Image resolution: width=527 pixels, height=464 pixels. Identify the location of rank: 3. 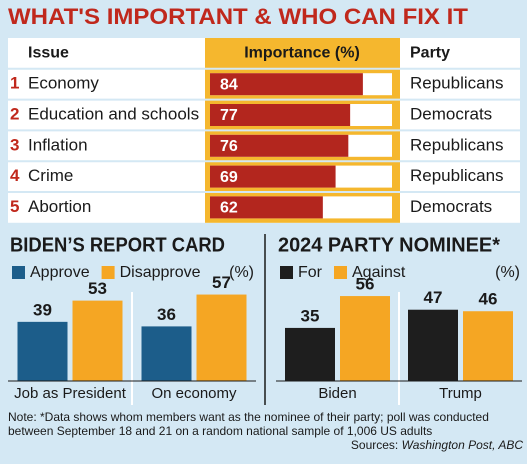
(14, 144).